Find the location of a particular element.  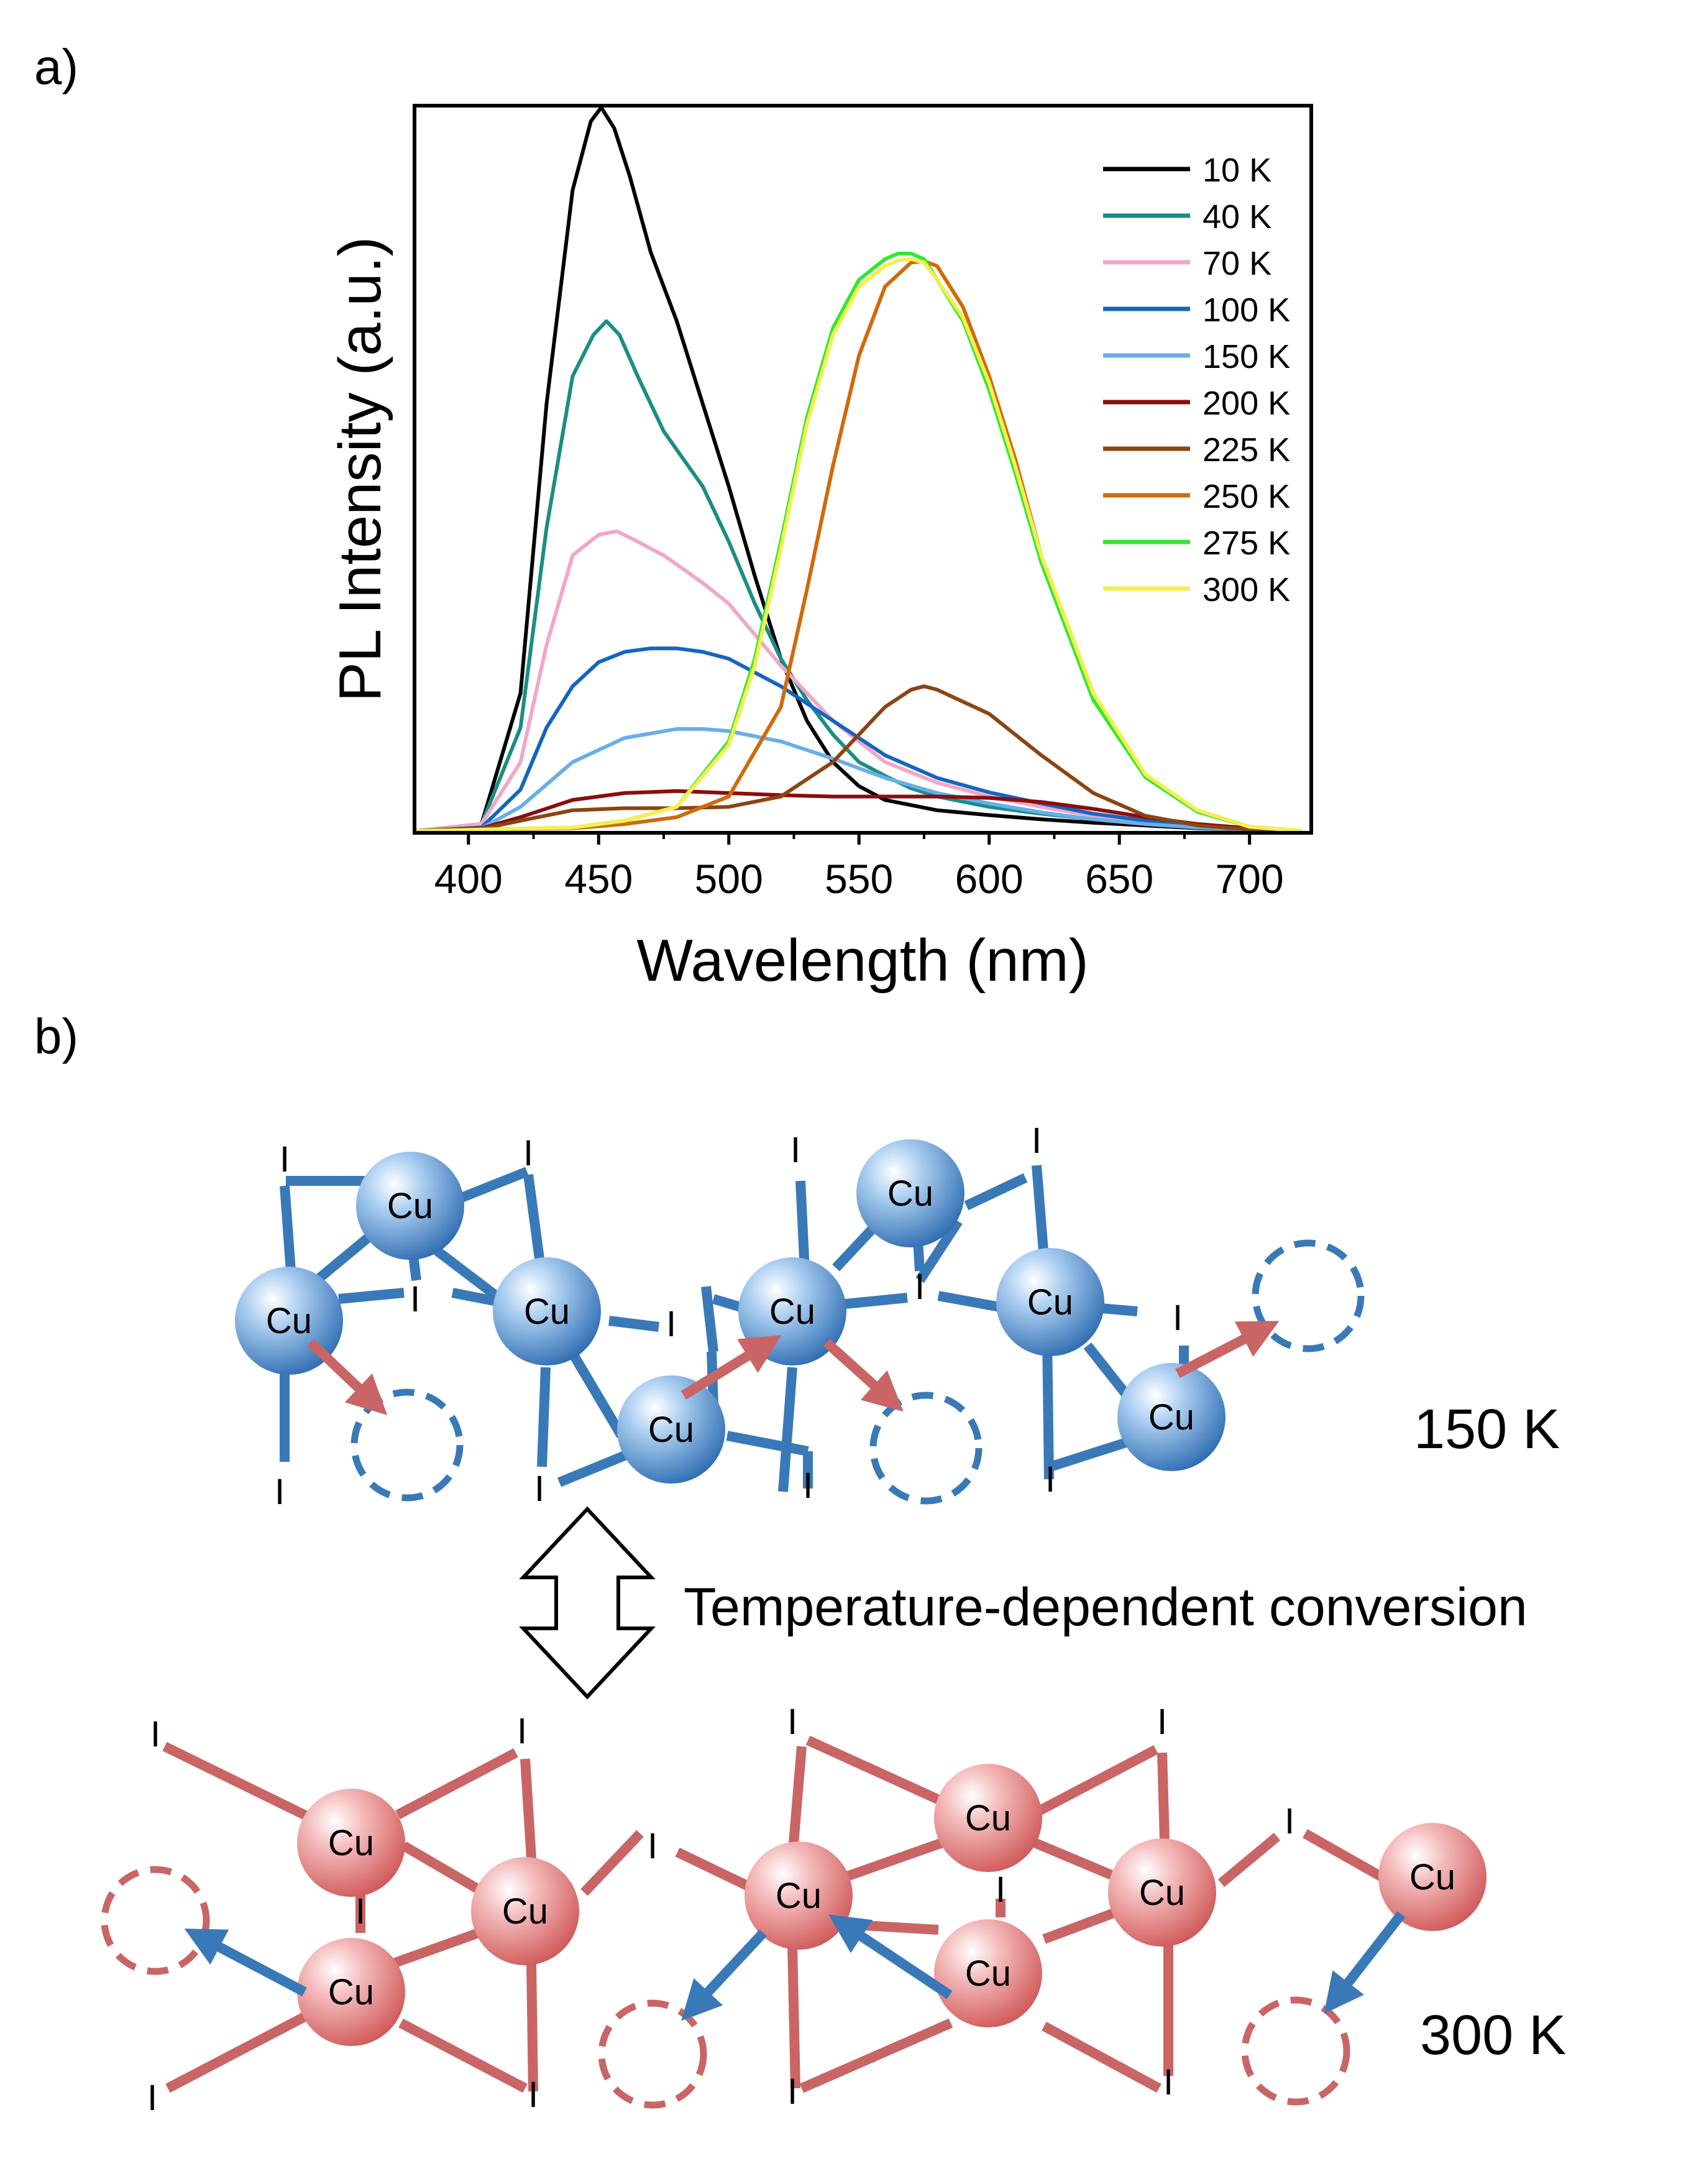

legend-label: 275 K is located at coordinates (1247, 543).